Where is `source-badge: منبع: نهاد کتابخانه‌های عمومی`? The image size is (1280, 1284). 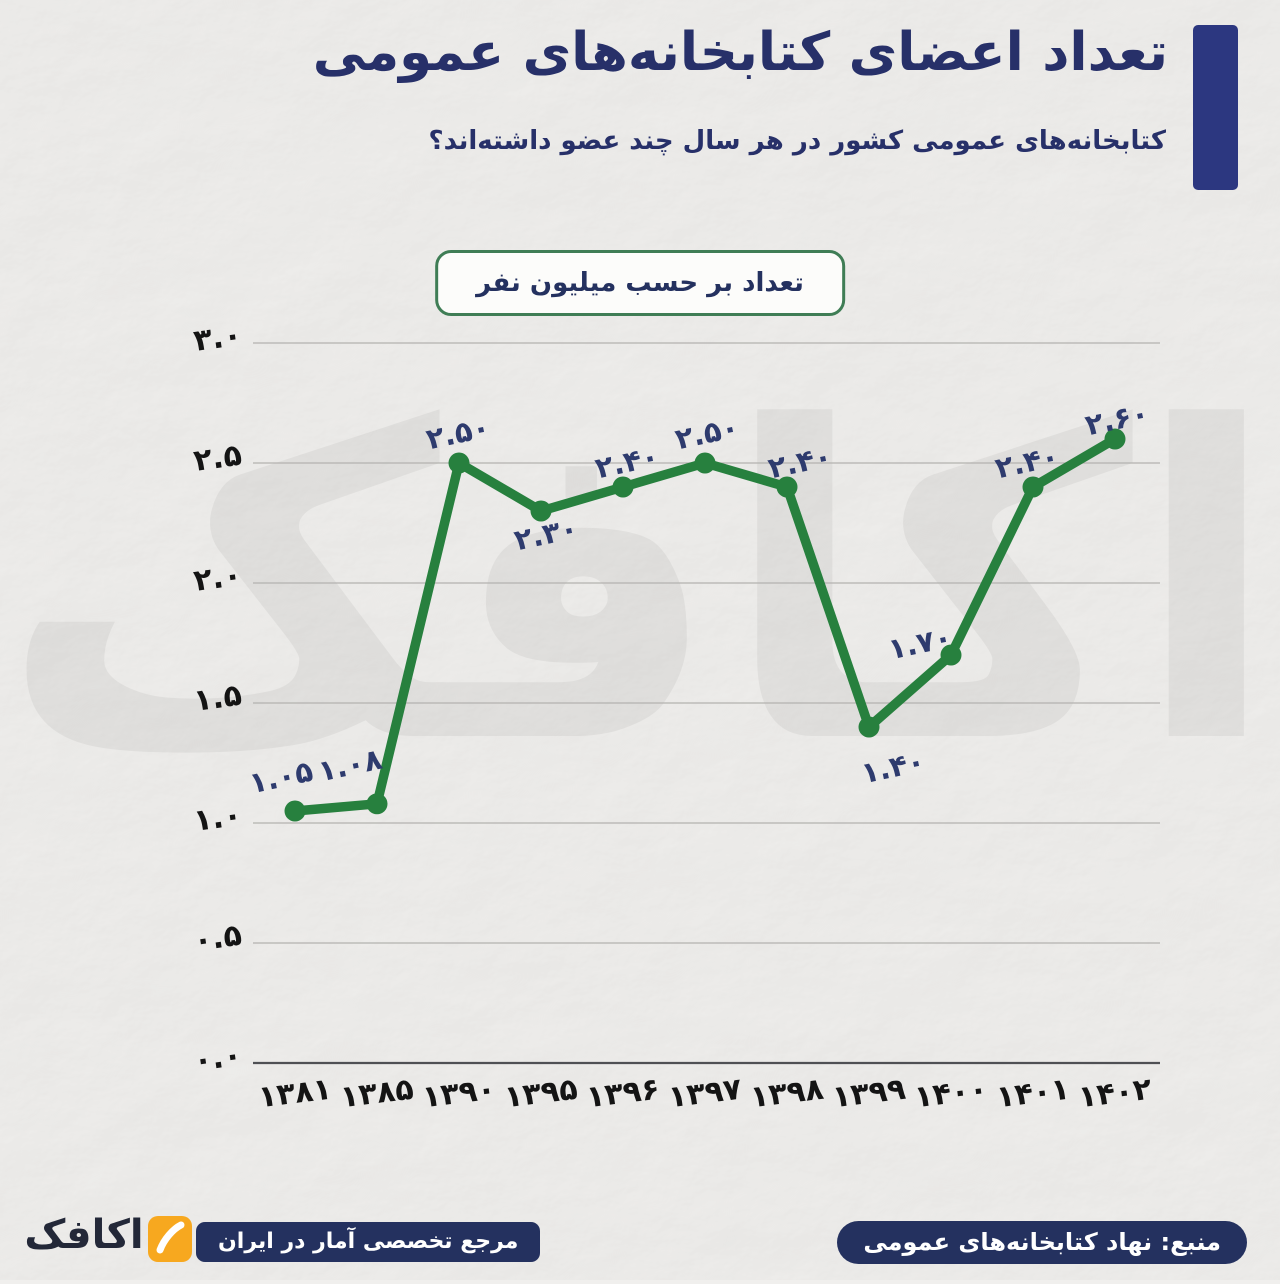 source-badge: منبع: نهاد کتابخانه‌های عمومی is located at coordinates (1042, 1242).